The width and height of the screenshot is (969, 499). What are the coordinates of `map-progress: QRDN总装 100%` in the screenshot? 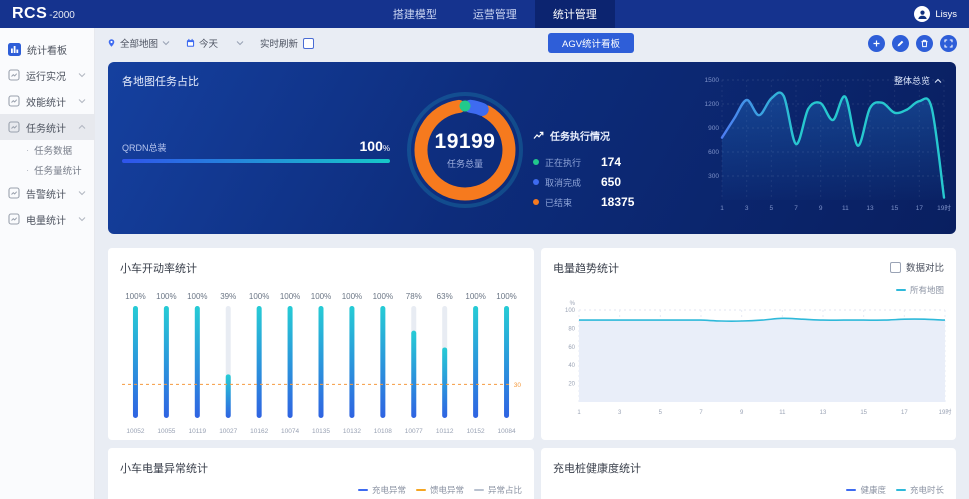 It's located at (256, 150).